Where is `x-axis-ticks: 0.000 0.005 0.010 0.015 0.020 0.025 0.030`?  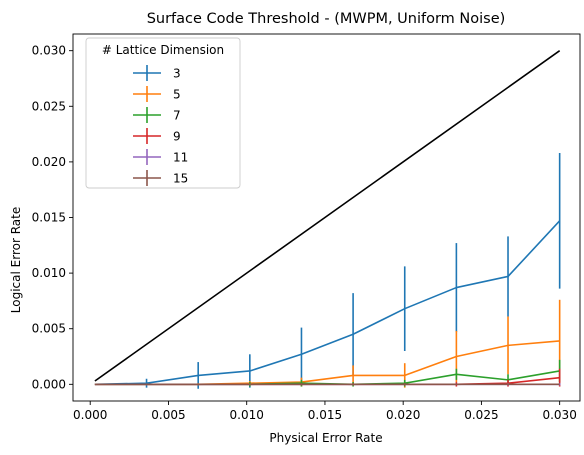 x-axis-ticks: 0.000 0.005 0.010 0.015 0.020 0.025 0.030 is located at coordinates (325, 411).